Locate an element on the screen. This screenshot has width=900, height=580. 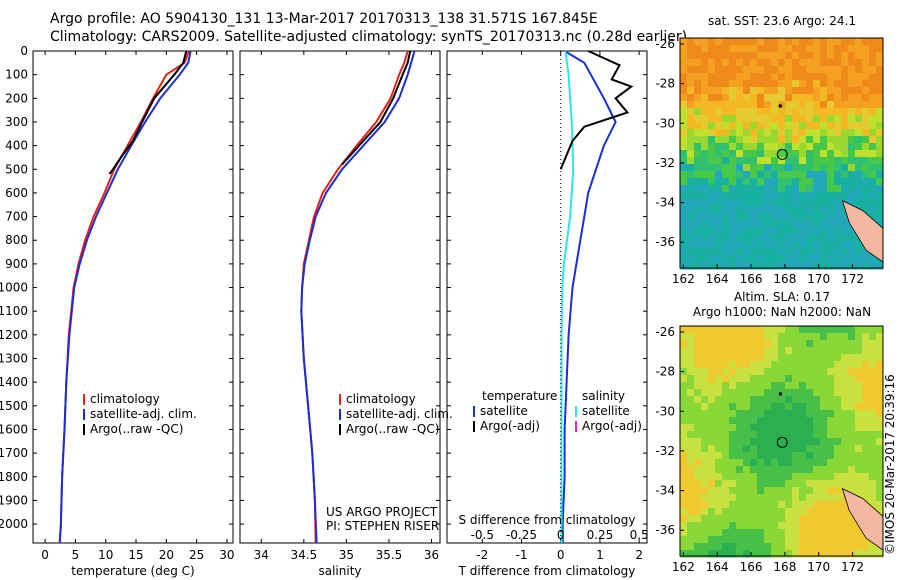
map-x-tick-label: 166 is located at coordinates (751, 567).